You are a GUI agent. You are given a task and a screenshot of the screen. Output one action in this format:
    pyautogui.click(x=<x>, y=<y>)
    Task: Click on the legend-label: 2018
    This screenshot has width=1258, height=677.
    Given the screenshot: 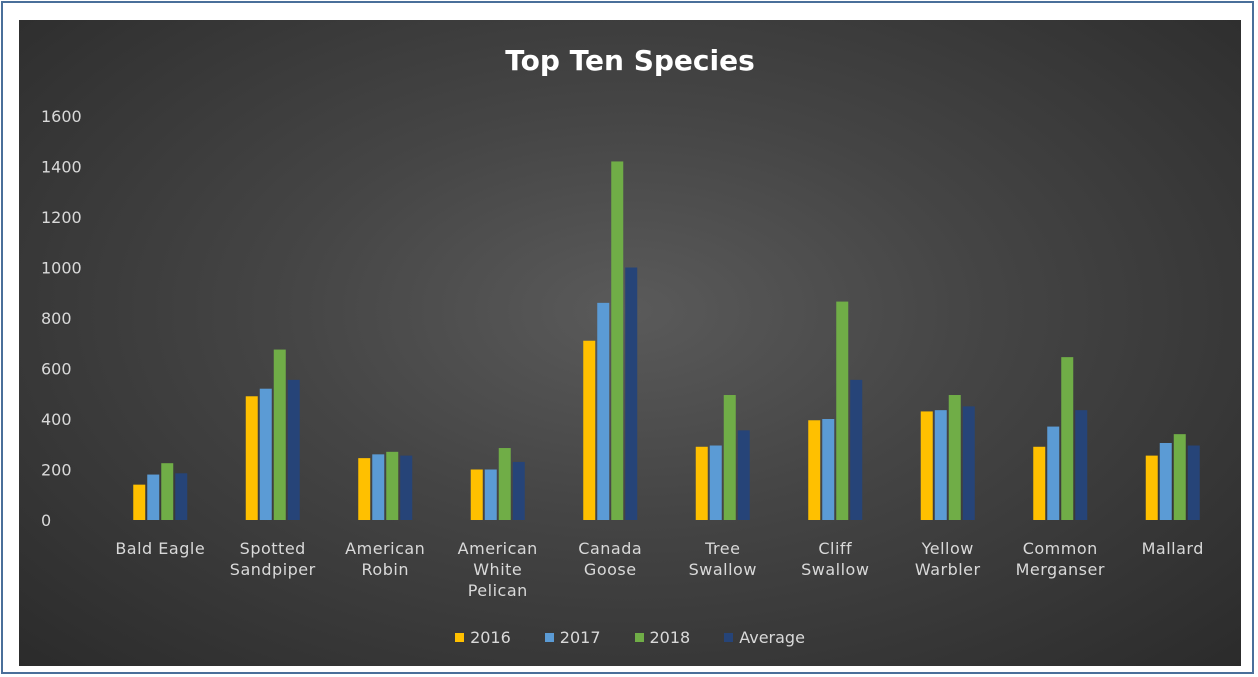 What is the action you would take?
    pyautogui.click(x=670, y=637)
    